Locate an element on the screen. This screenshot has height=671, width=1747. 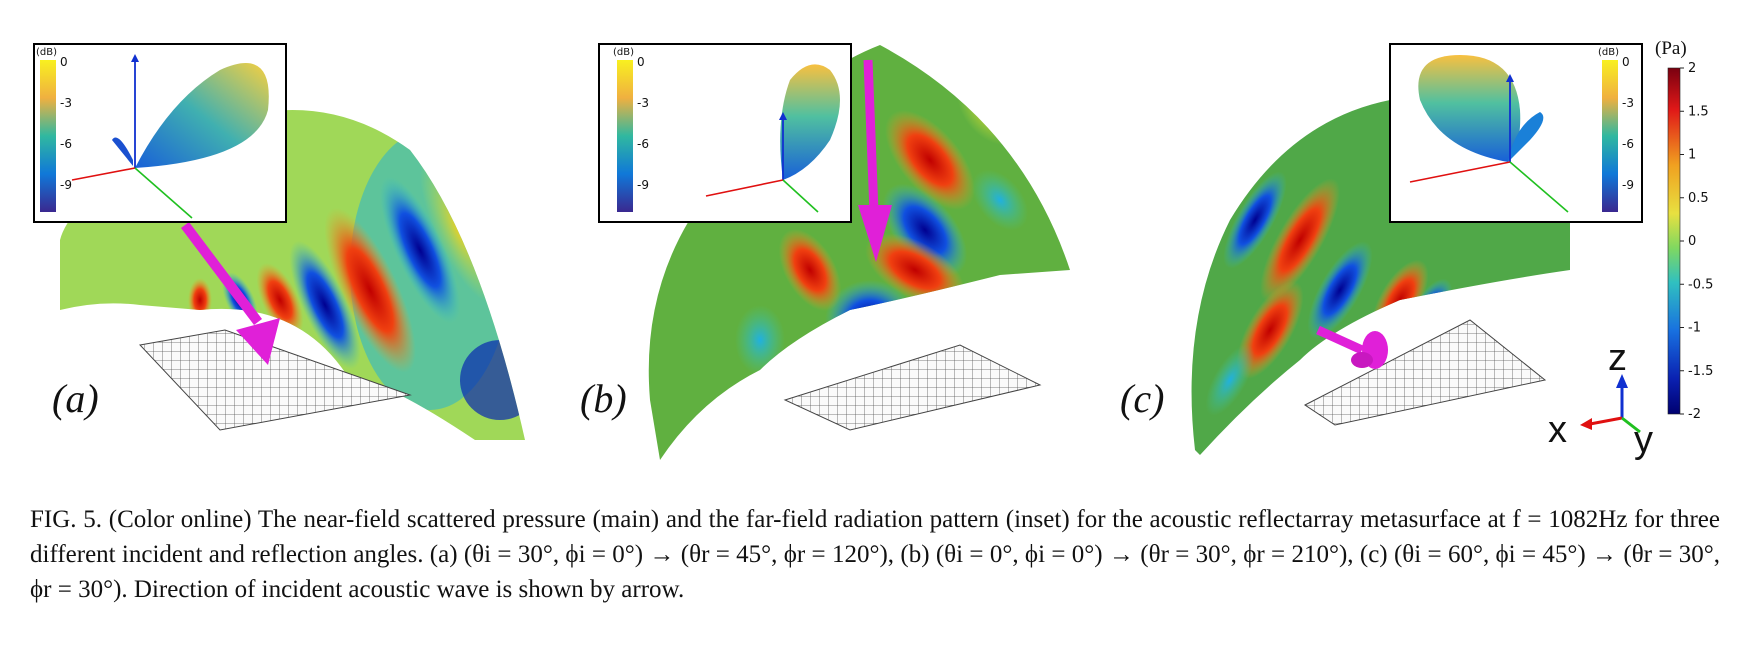
inset-a: (dB) 0 -3 -6 -9 is located at coordinates (160, 133).